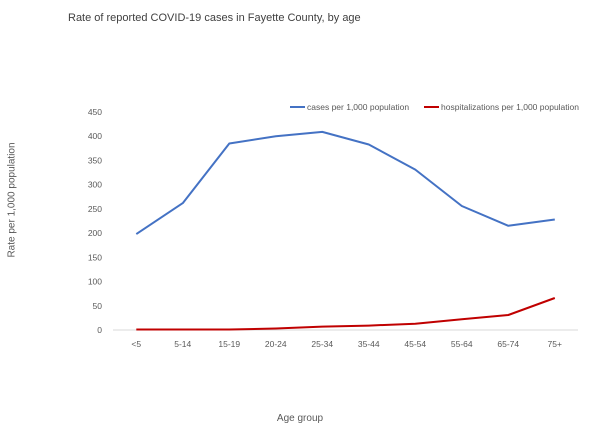 This screenshot has width=600, height=436. I want to click on x-axis-label: Age group, so click(300, 418).